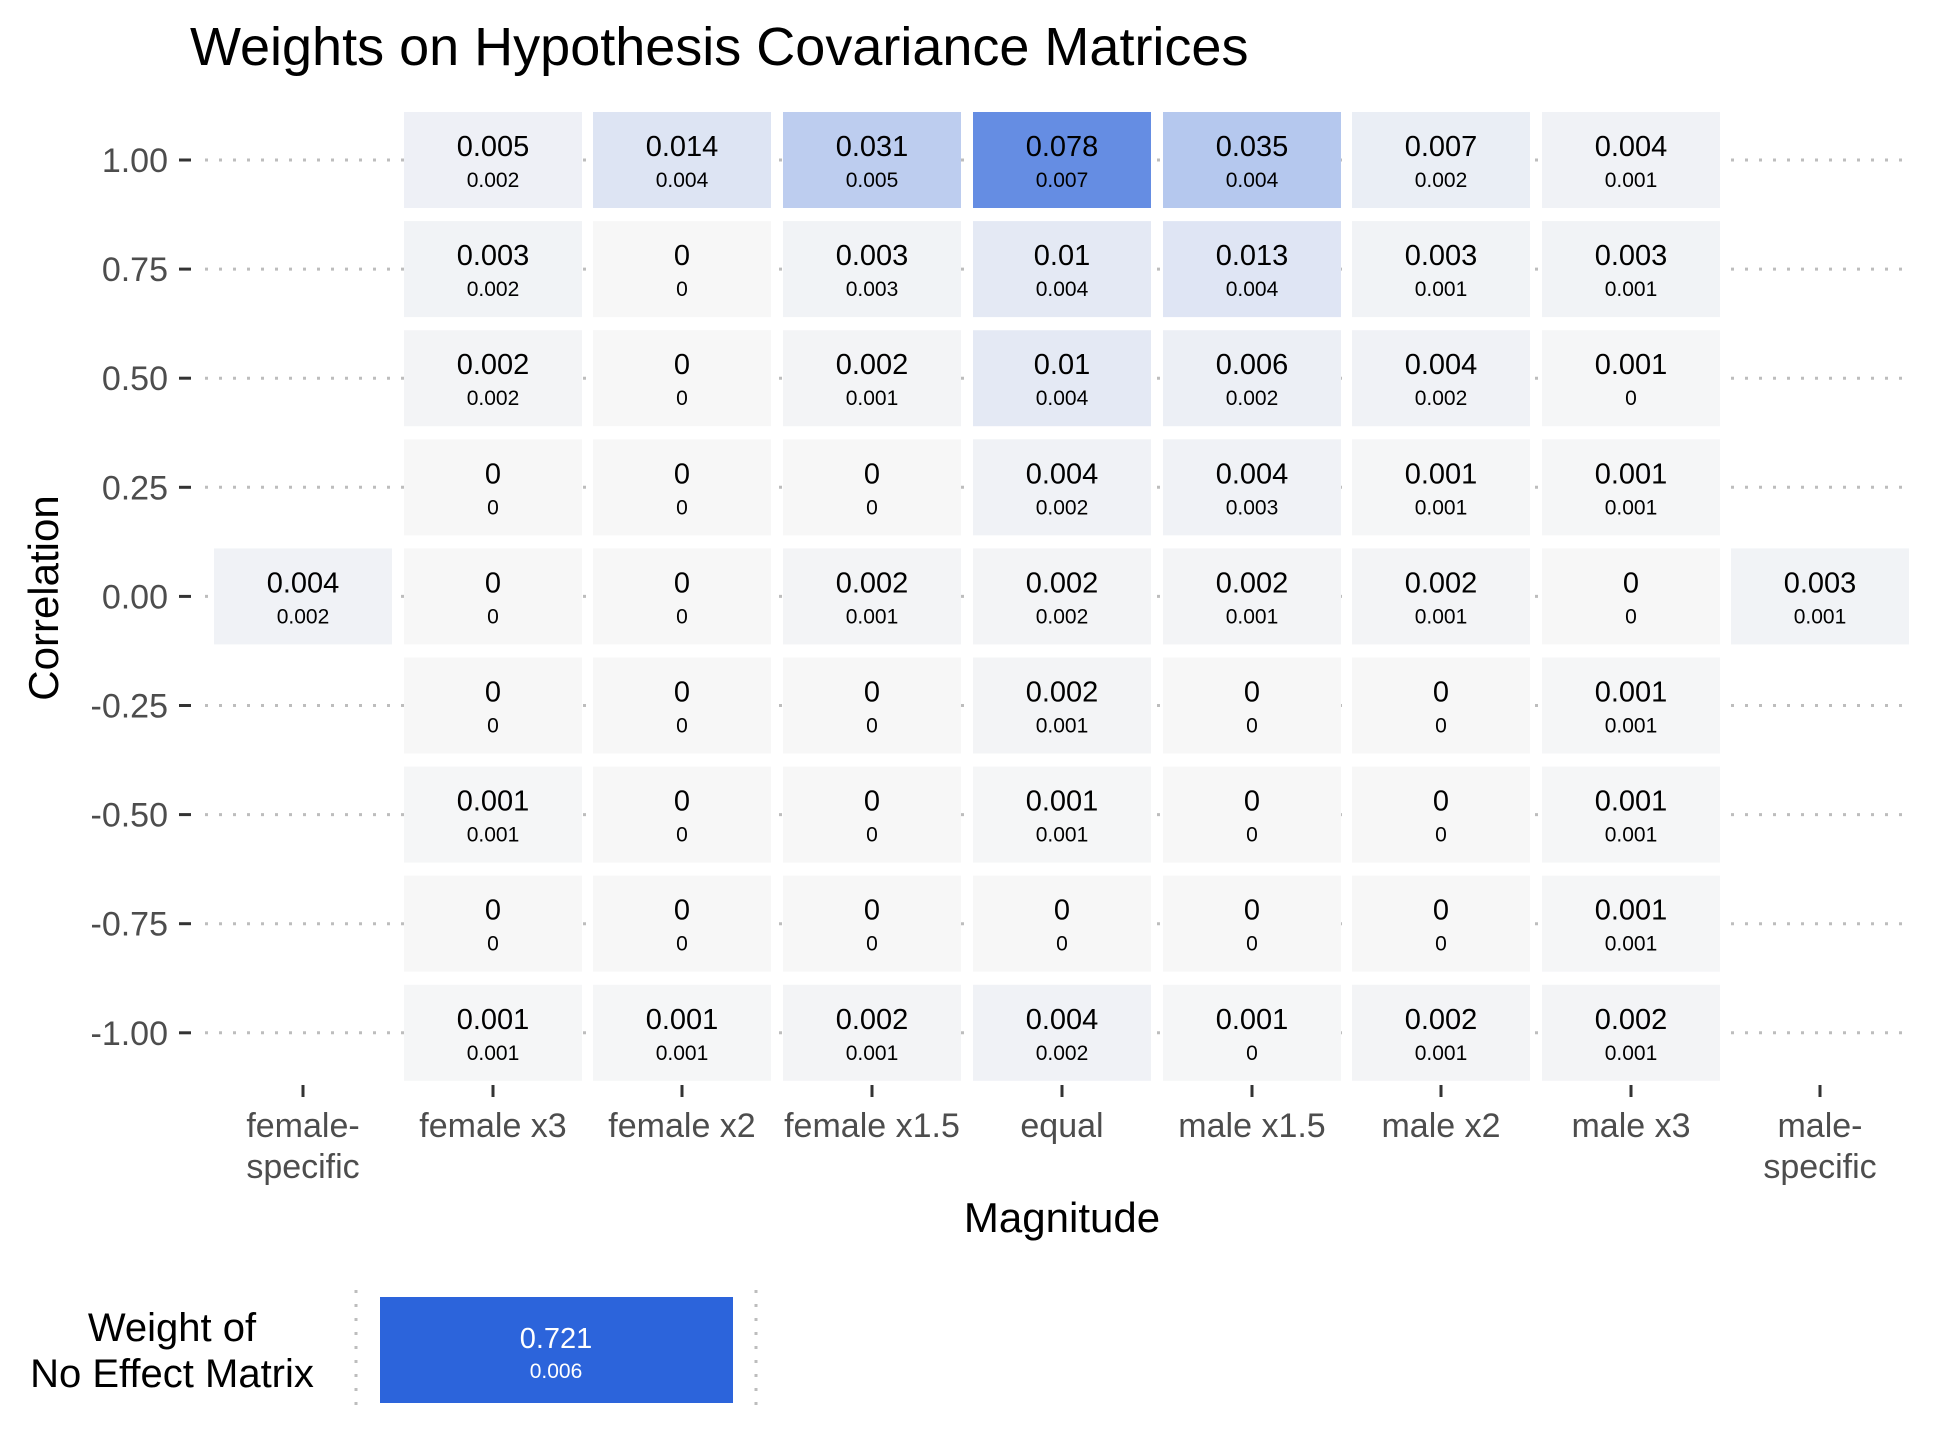 The height and width of the screenshot is (1440, 1950). Describe the element at coordinates (302, 1146) in the screenshot. I see `x-tick-label: female-specific` at that location.